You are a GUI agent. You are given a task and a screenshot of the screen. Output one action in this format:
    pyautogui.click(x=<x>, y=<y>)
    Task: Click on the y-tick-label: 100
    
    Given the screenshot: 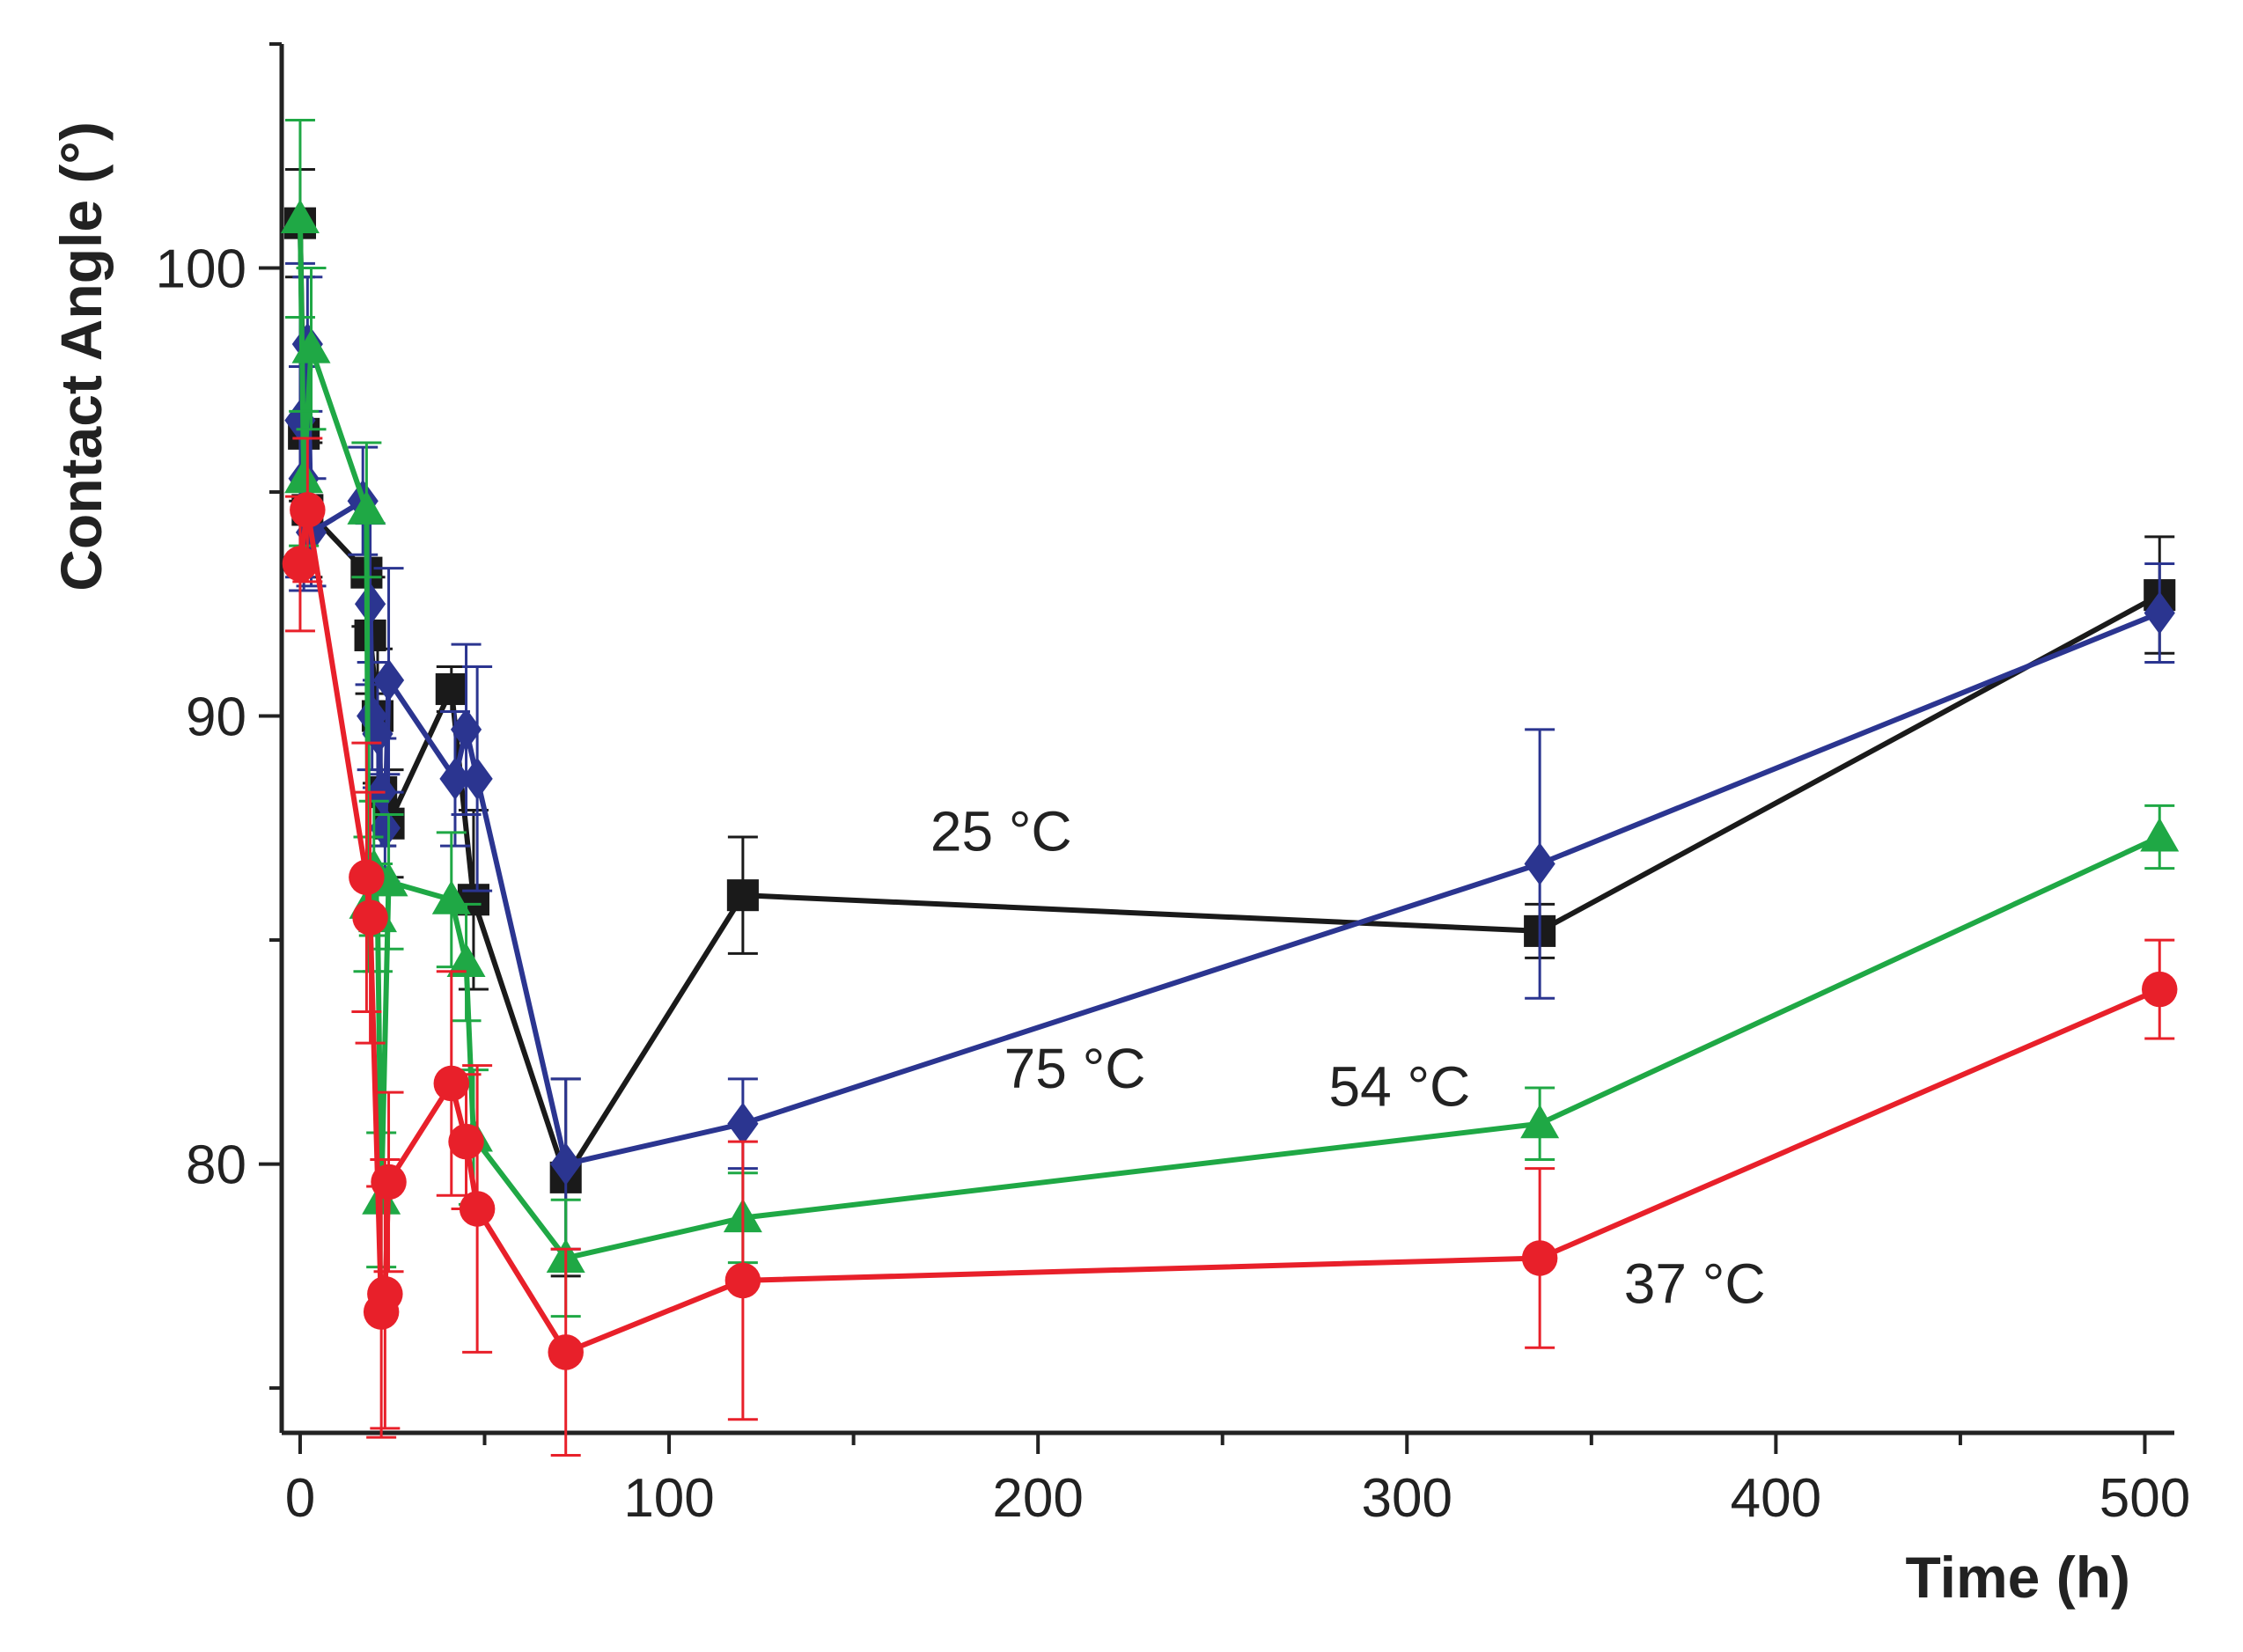 What is the action you would take?
    pyautogui.click(x=201, y=269)
    